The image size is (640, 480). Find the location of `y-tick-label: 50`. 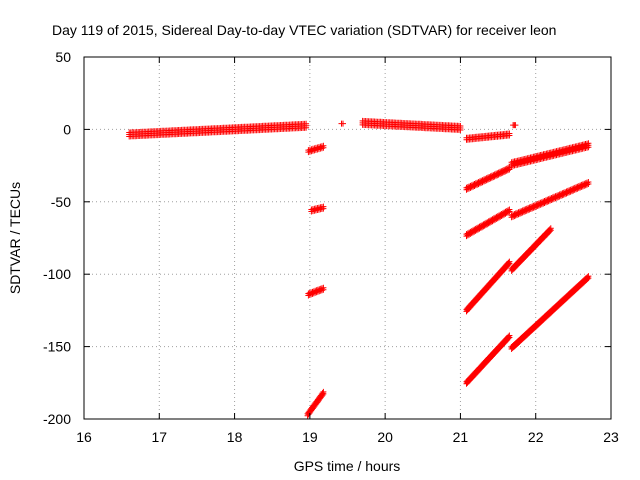

y-tick-label: 50 is located at coordinates (63, 57).